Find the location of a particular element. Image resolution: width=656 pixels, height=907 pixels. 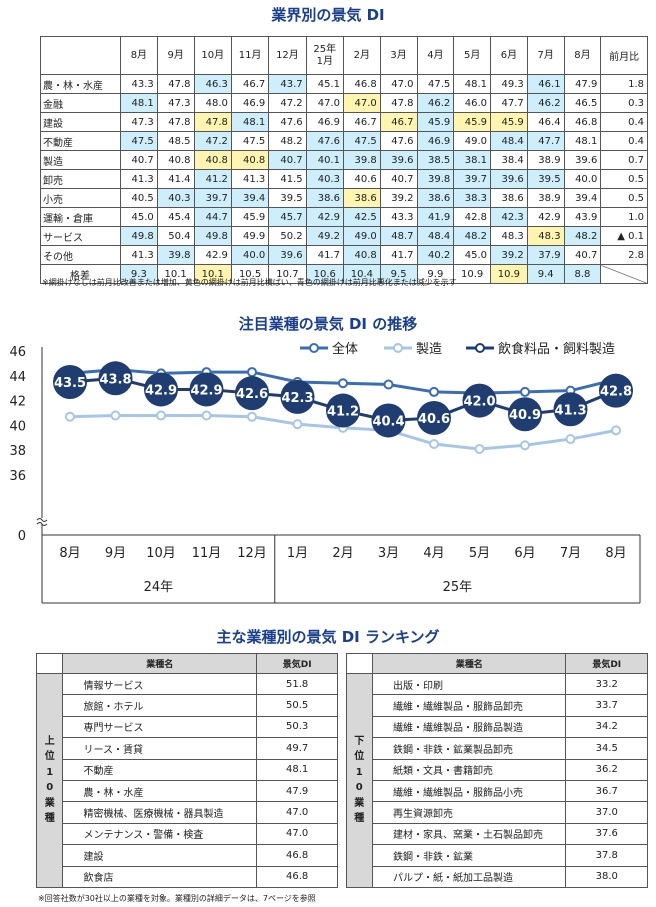

di-cell: 43.3 is located at coordinates (398, 217).